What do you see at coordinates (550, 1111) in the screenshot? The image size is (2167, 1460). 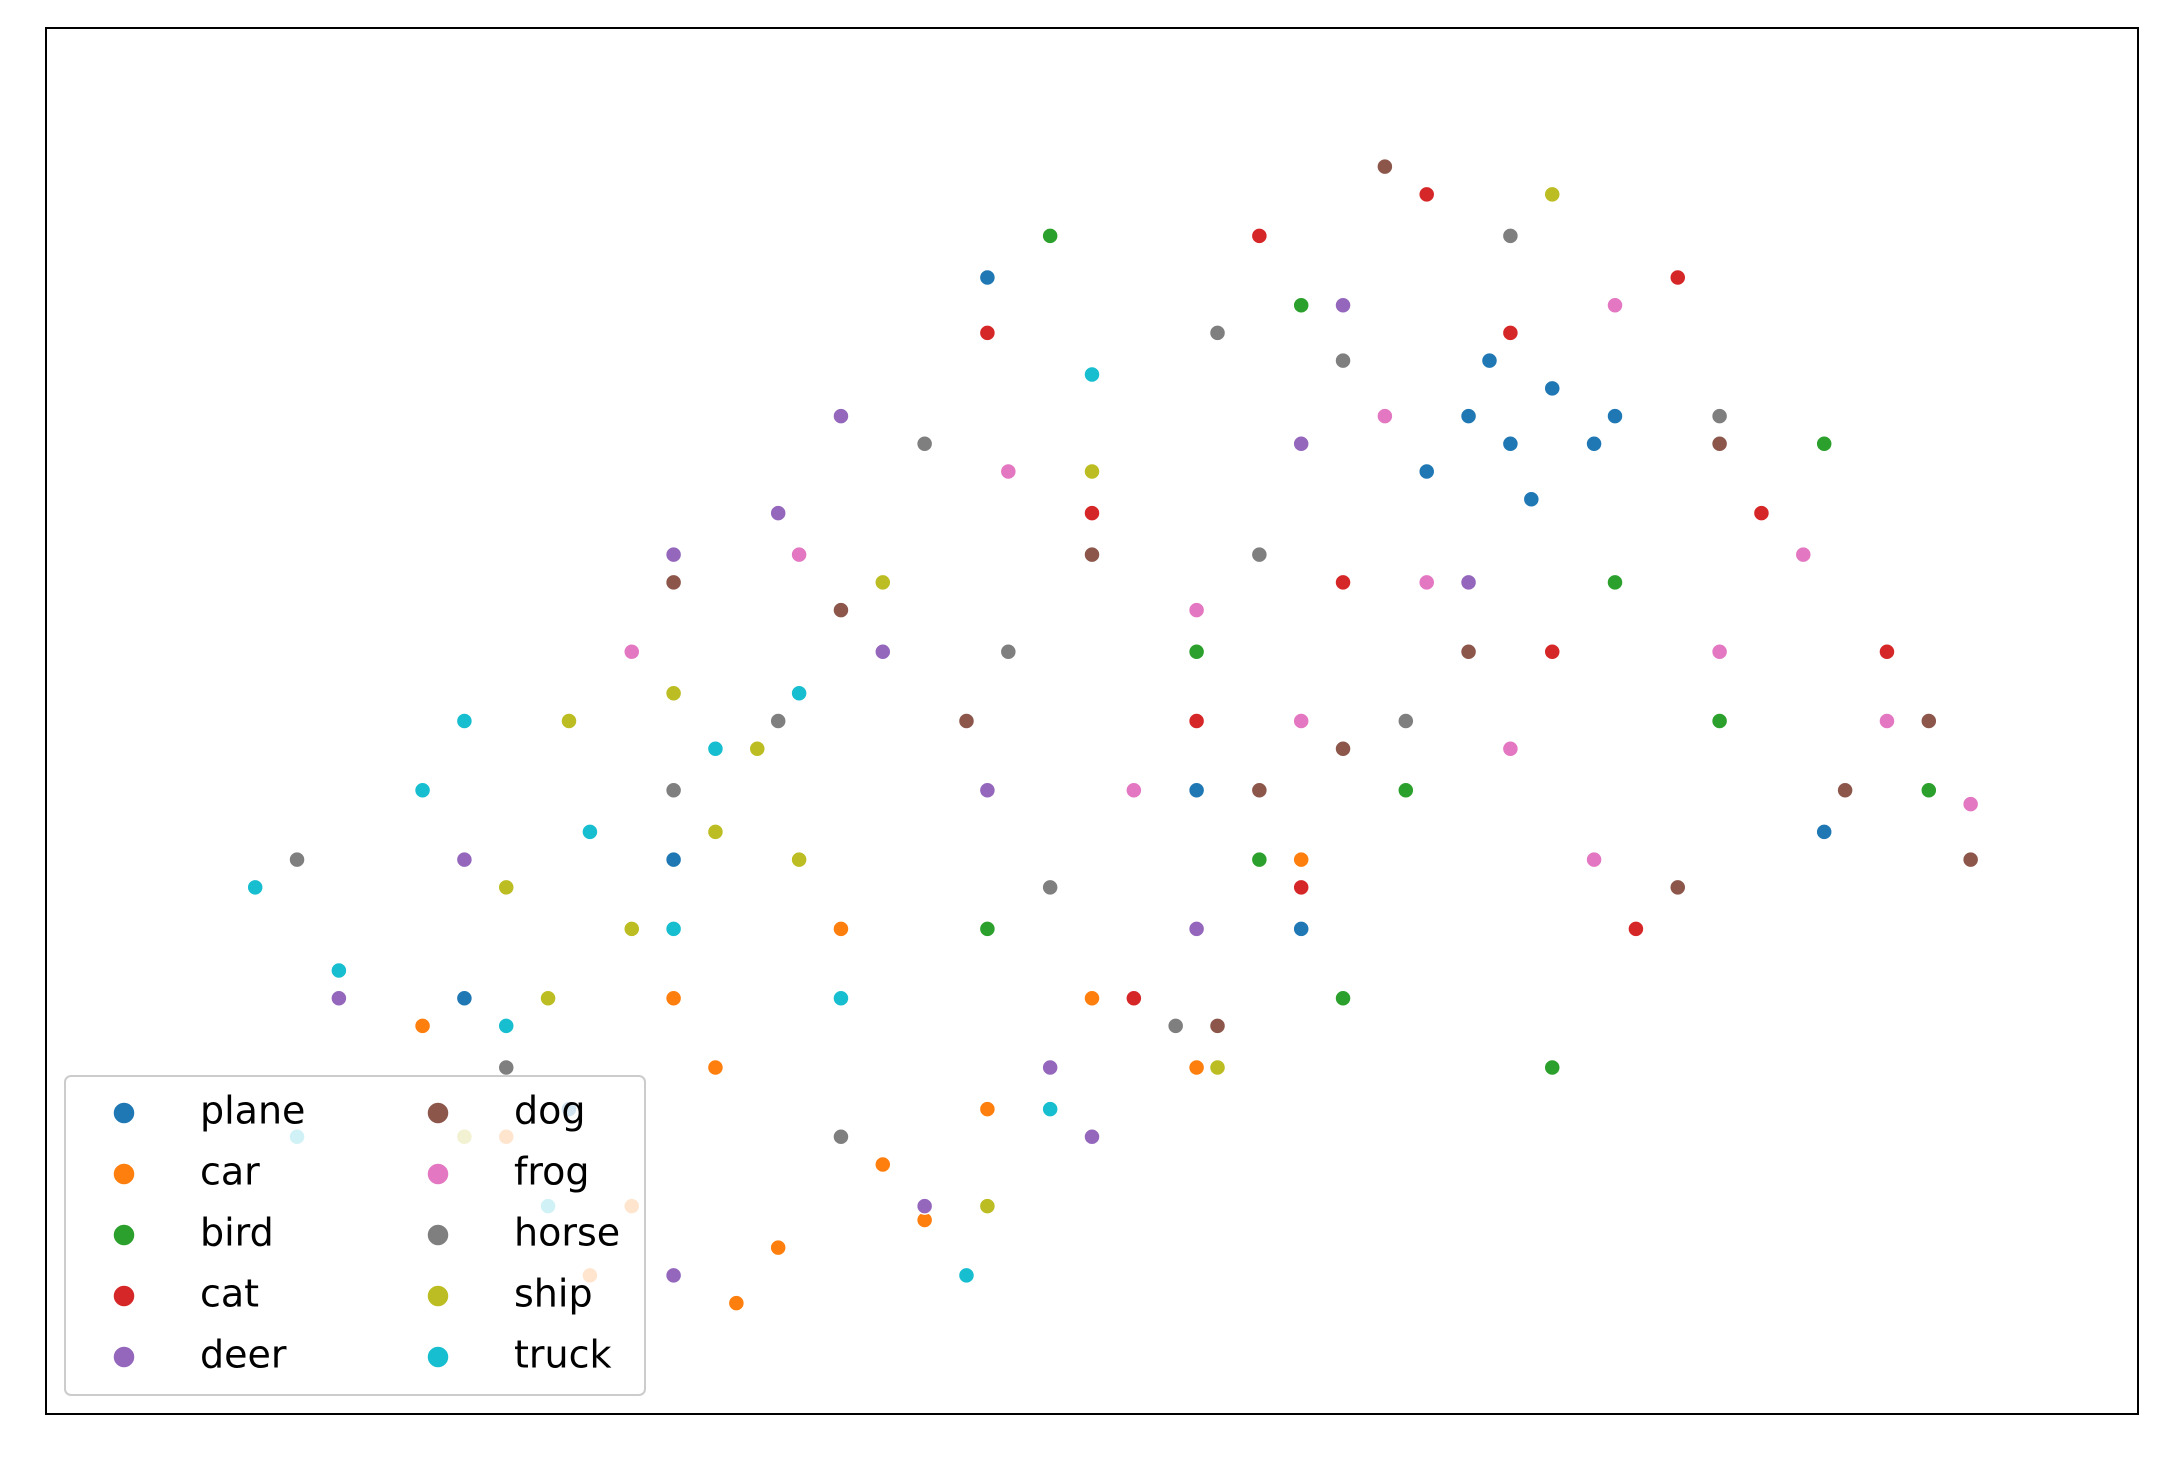 I see `legend-label: dog` at bounding box center [550, 1111].